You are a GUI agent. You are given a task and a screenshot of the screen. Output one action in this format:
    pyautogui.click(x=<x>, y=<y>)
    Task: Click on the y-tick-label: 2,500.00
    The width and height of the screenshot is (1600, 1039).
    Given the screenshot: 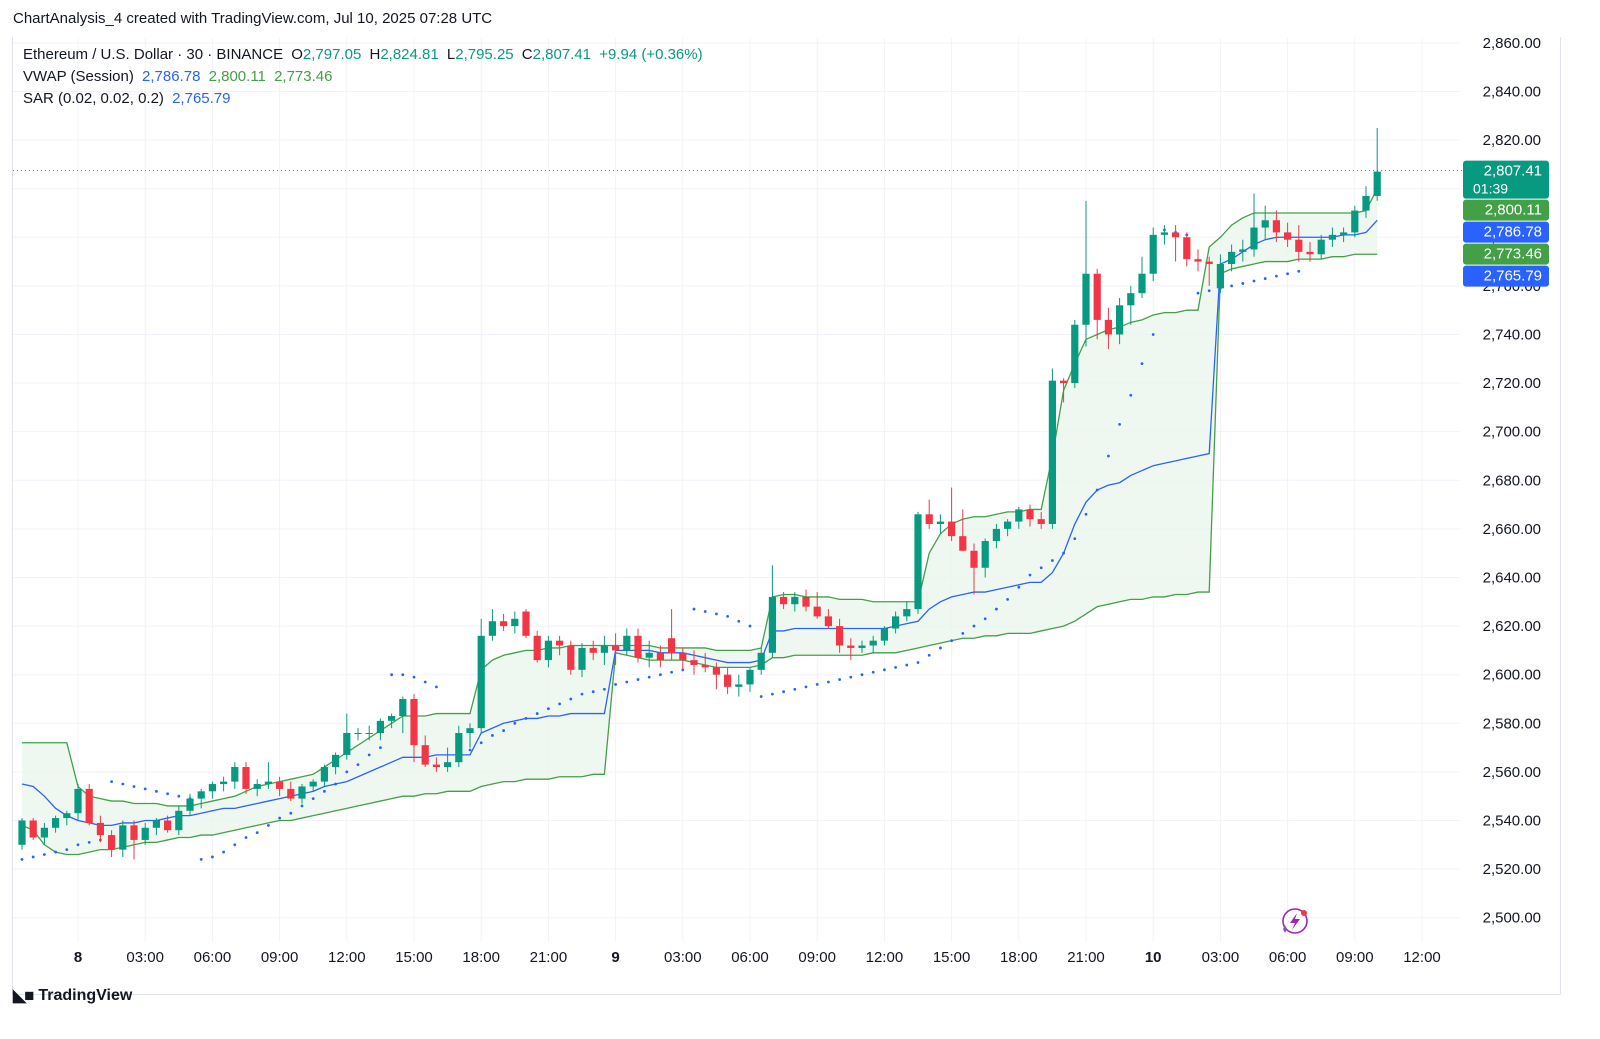 What is the action you would take?
    pyautogui.click(x=1512, y=918)
    